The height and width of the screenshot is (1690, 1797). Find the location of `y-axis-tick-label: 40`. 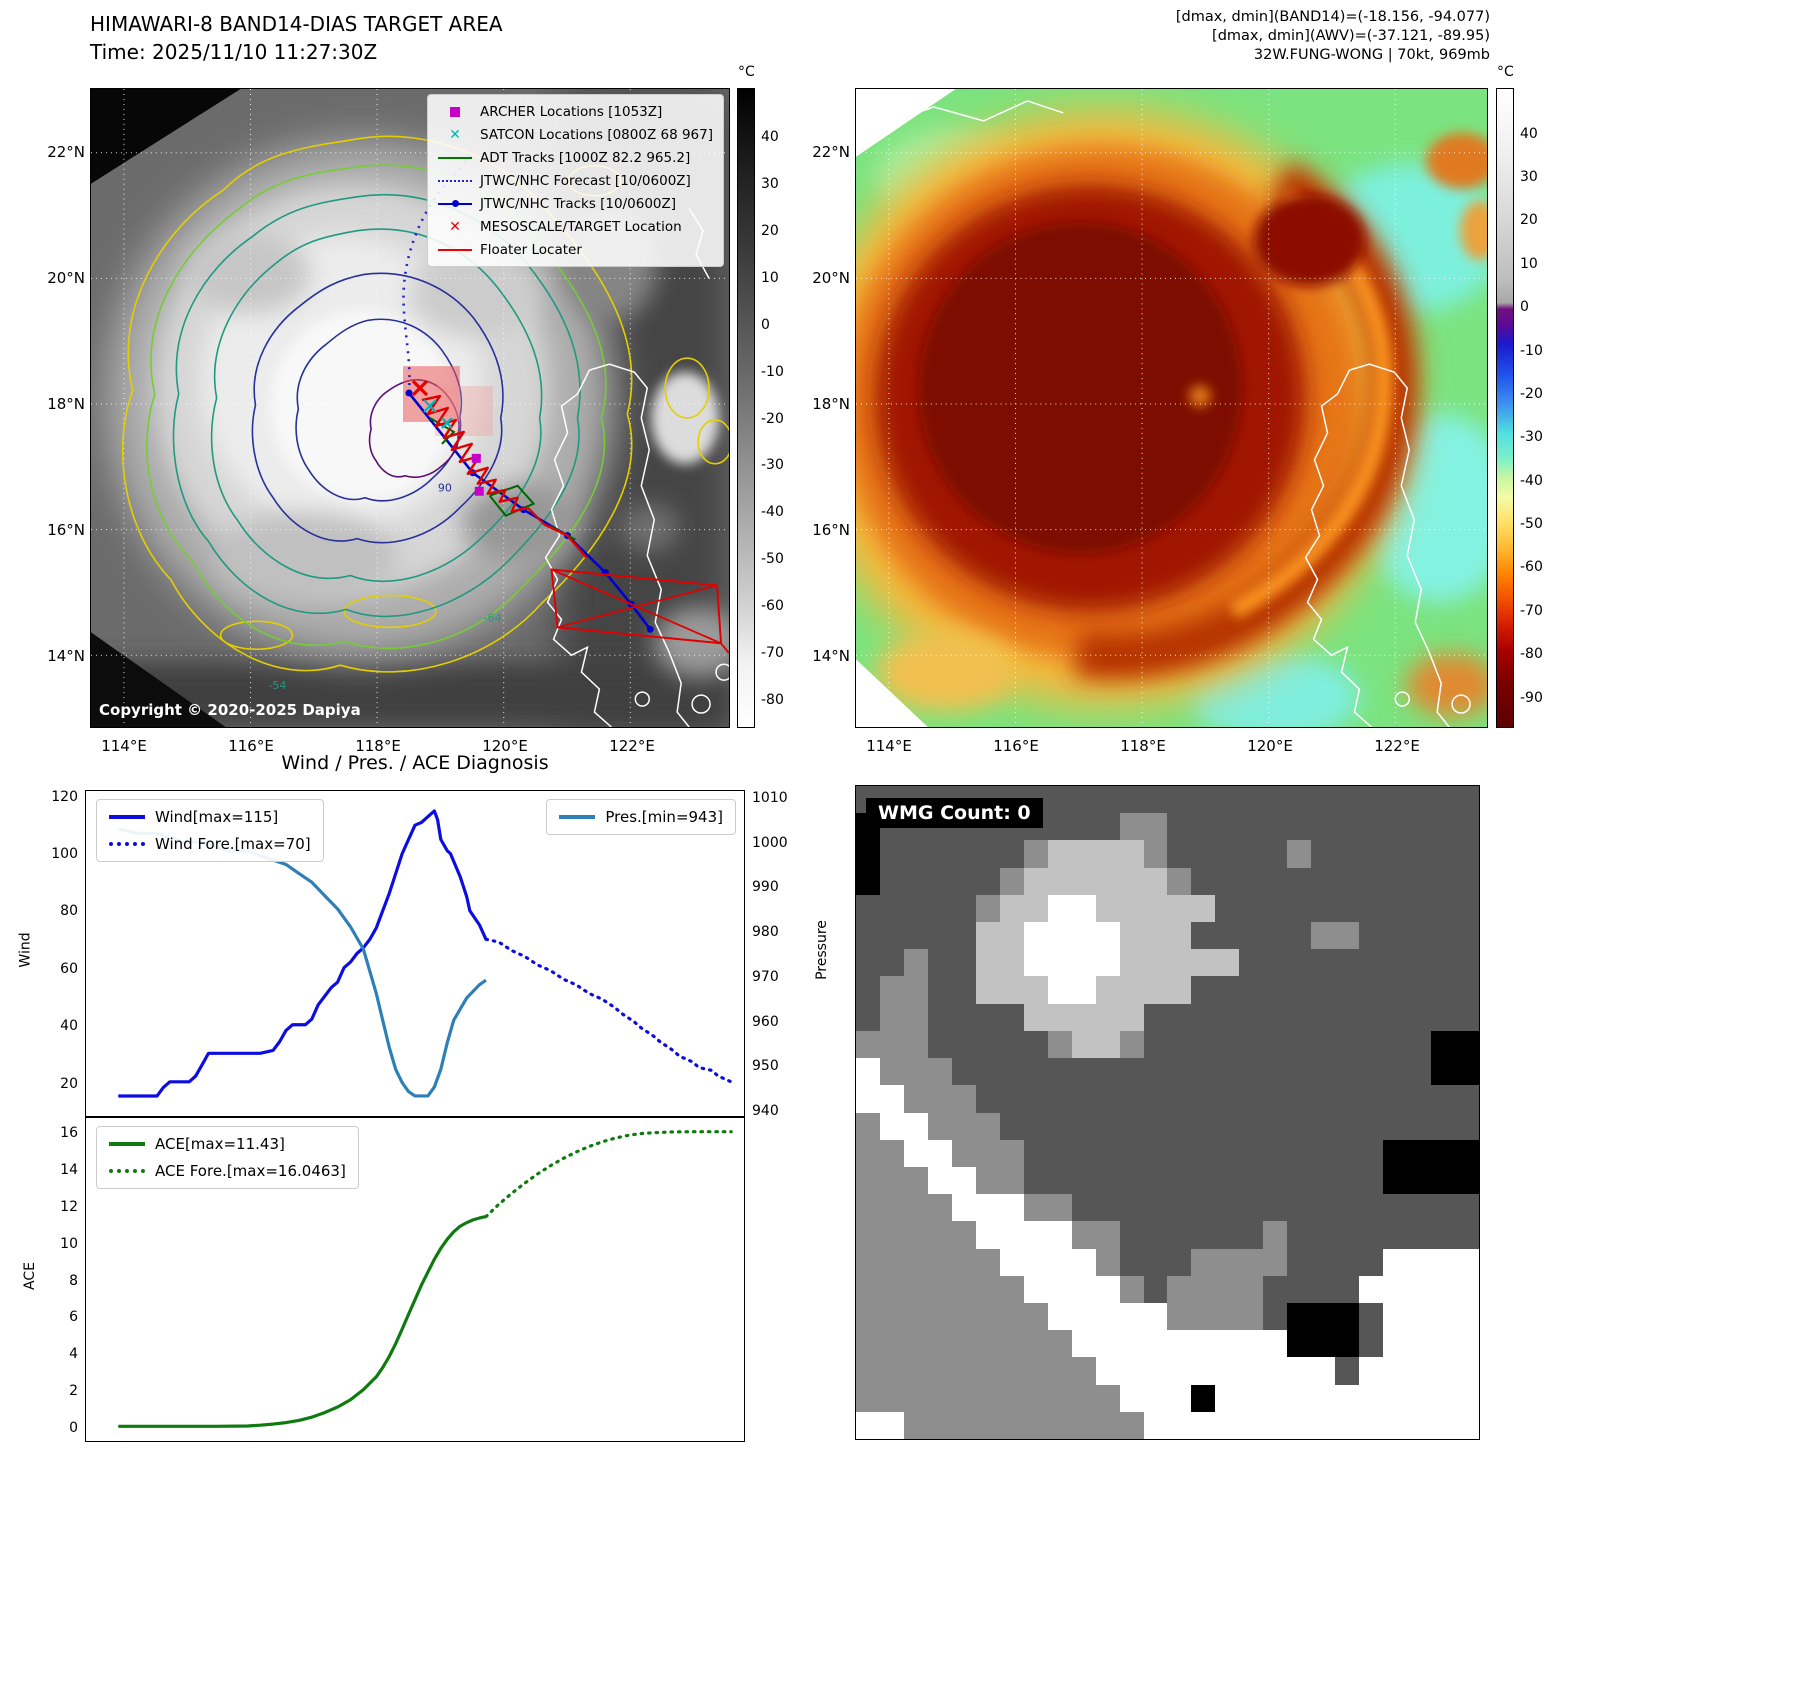

y-axis-tick-label: 40 is located at coordinates (69, 1026).